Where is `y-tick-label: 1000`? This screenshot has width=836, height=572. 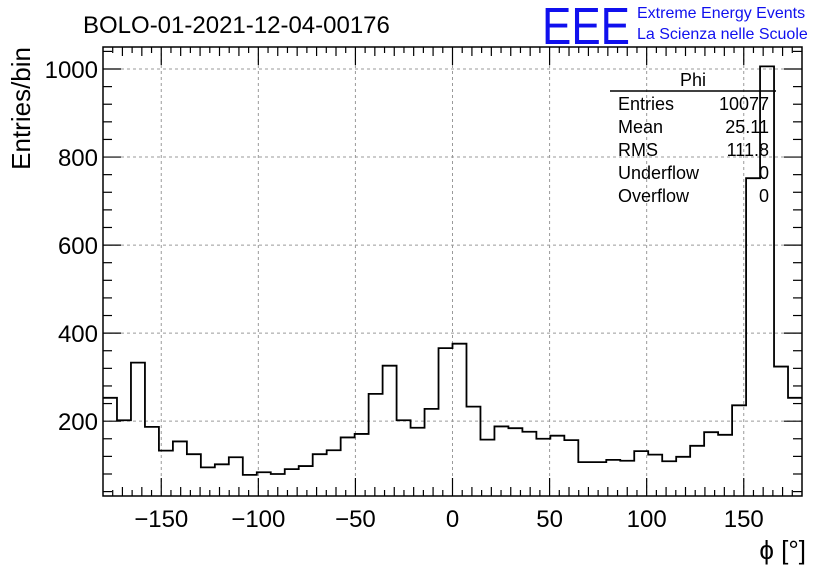 y-tick-label: 1000 is located at coordinates (71, 70).